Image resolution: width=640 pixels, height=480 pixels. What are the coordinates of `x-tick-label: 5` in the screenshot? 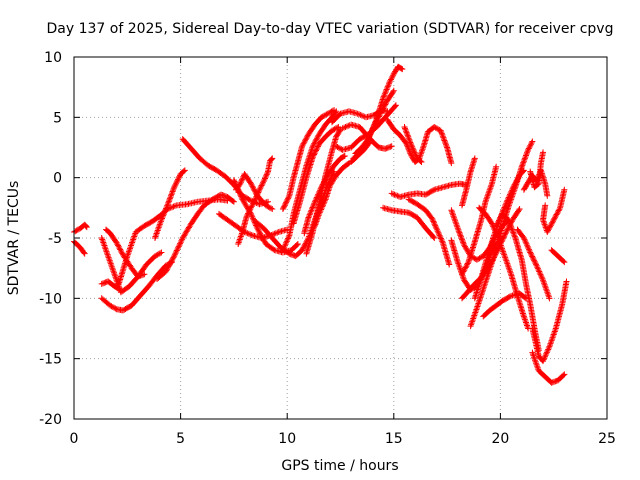 It's located at (180, 439).